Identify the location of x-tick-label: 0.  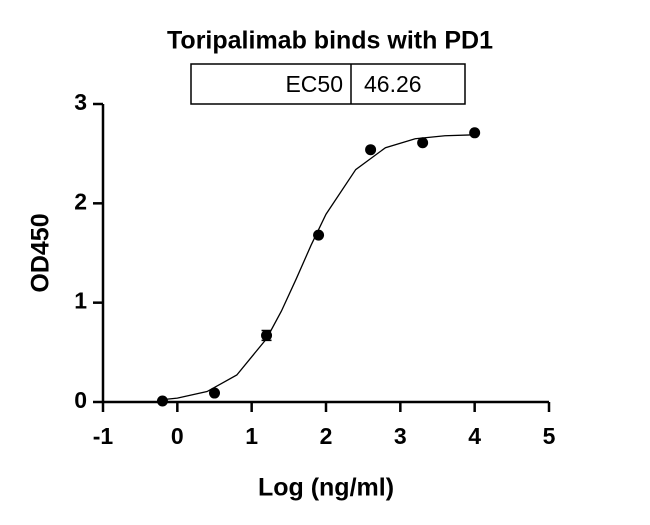
(177, 436).